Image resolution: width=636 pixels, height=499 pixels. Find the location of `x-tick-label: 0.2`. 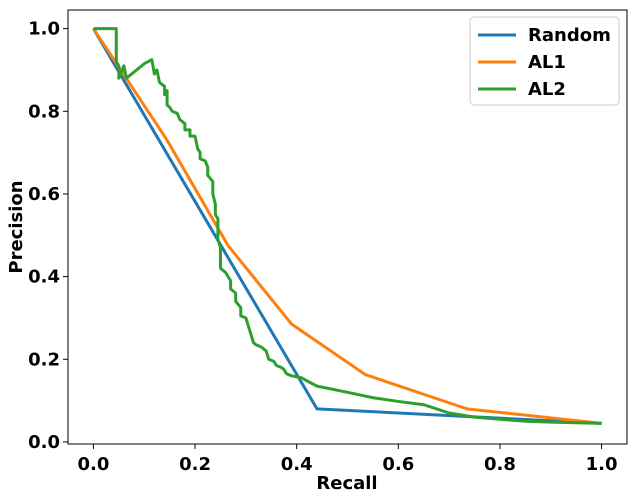

x-tick-label: 0.2 is located at coordinates (195, 464).